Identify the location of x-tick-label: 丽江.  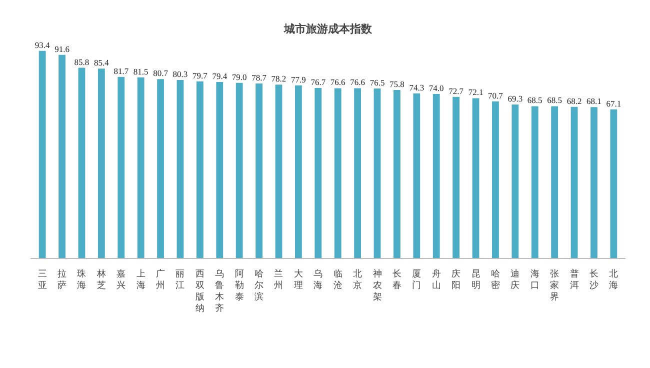
(180, 280).